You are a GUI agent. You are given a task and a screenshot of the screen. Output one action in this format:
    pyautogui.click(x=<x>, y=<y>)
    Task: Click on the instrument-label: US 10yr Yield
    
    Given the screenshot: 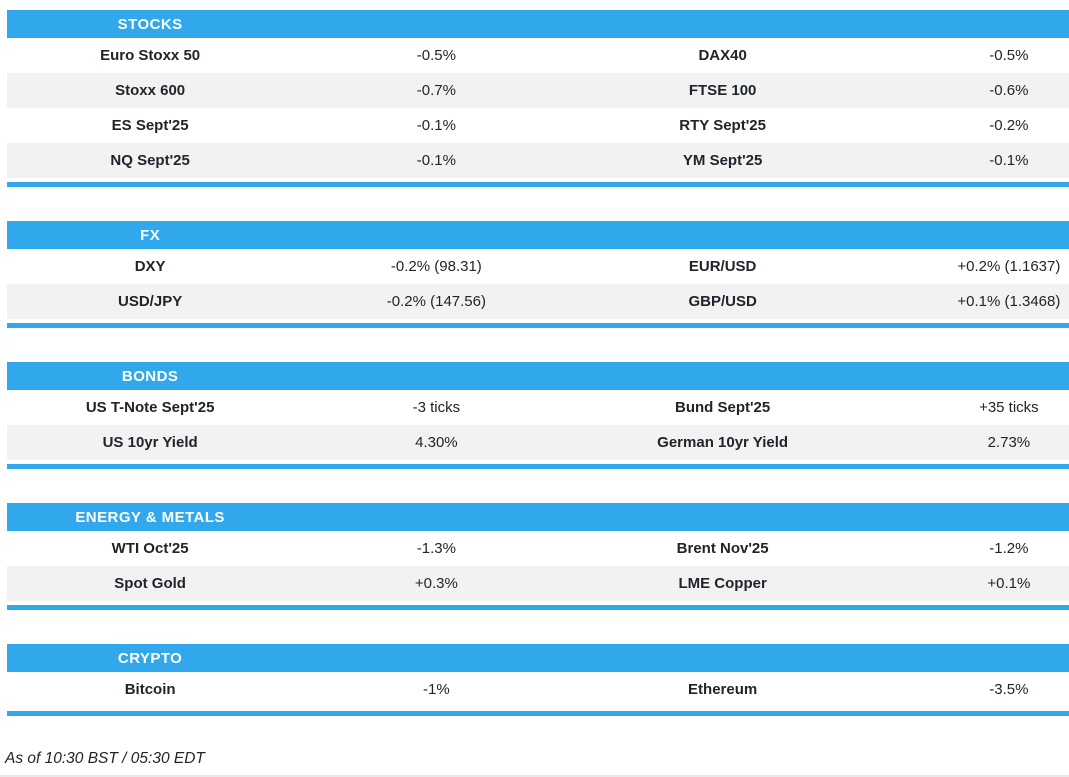 What is the action you would take?
    pyautogui.click(x=150, y=442)
    